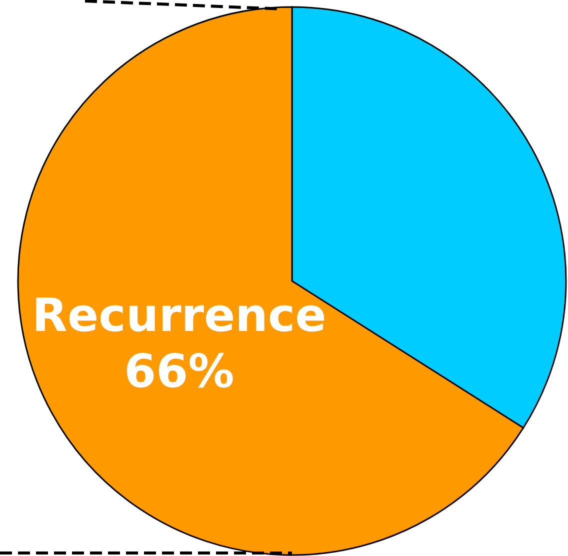 Image resolution: width=568 pixels, height=556 pixels. Describe the element at coordinates (179, 315) in the screenshot. I see `slice-label: Recurrence` at that location.